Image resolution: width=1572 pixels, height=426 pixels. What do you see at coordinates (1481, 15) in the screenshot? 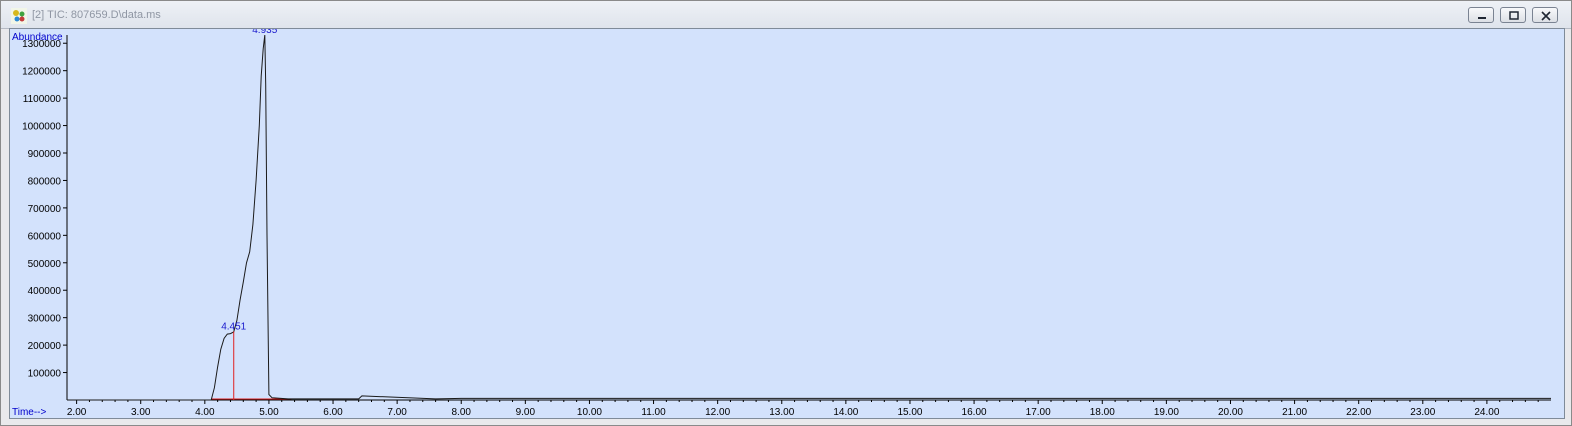
I see `minimize-button` at bounding box center [1481, 15].